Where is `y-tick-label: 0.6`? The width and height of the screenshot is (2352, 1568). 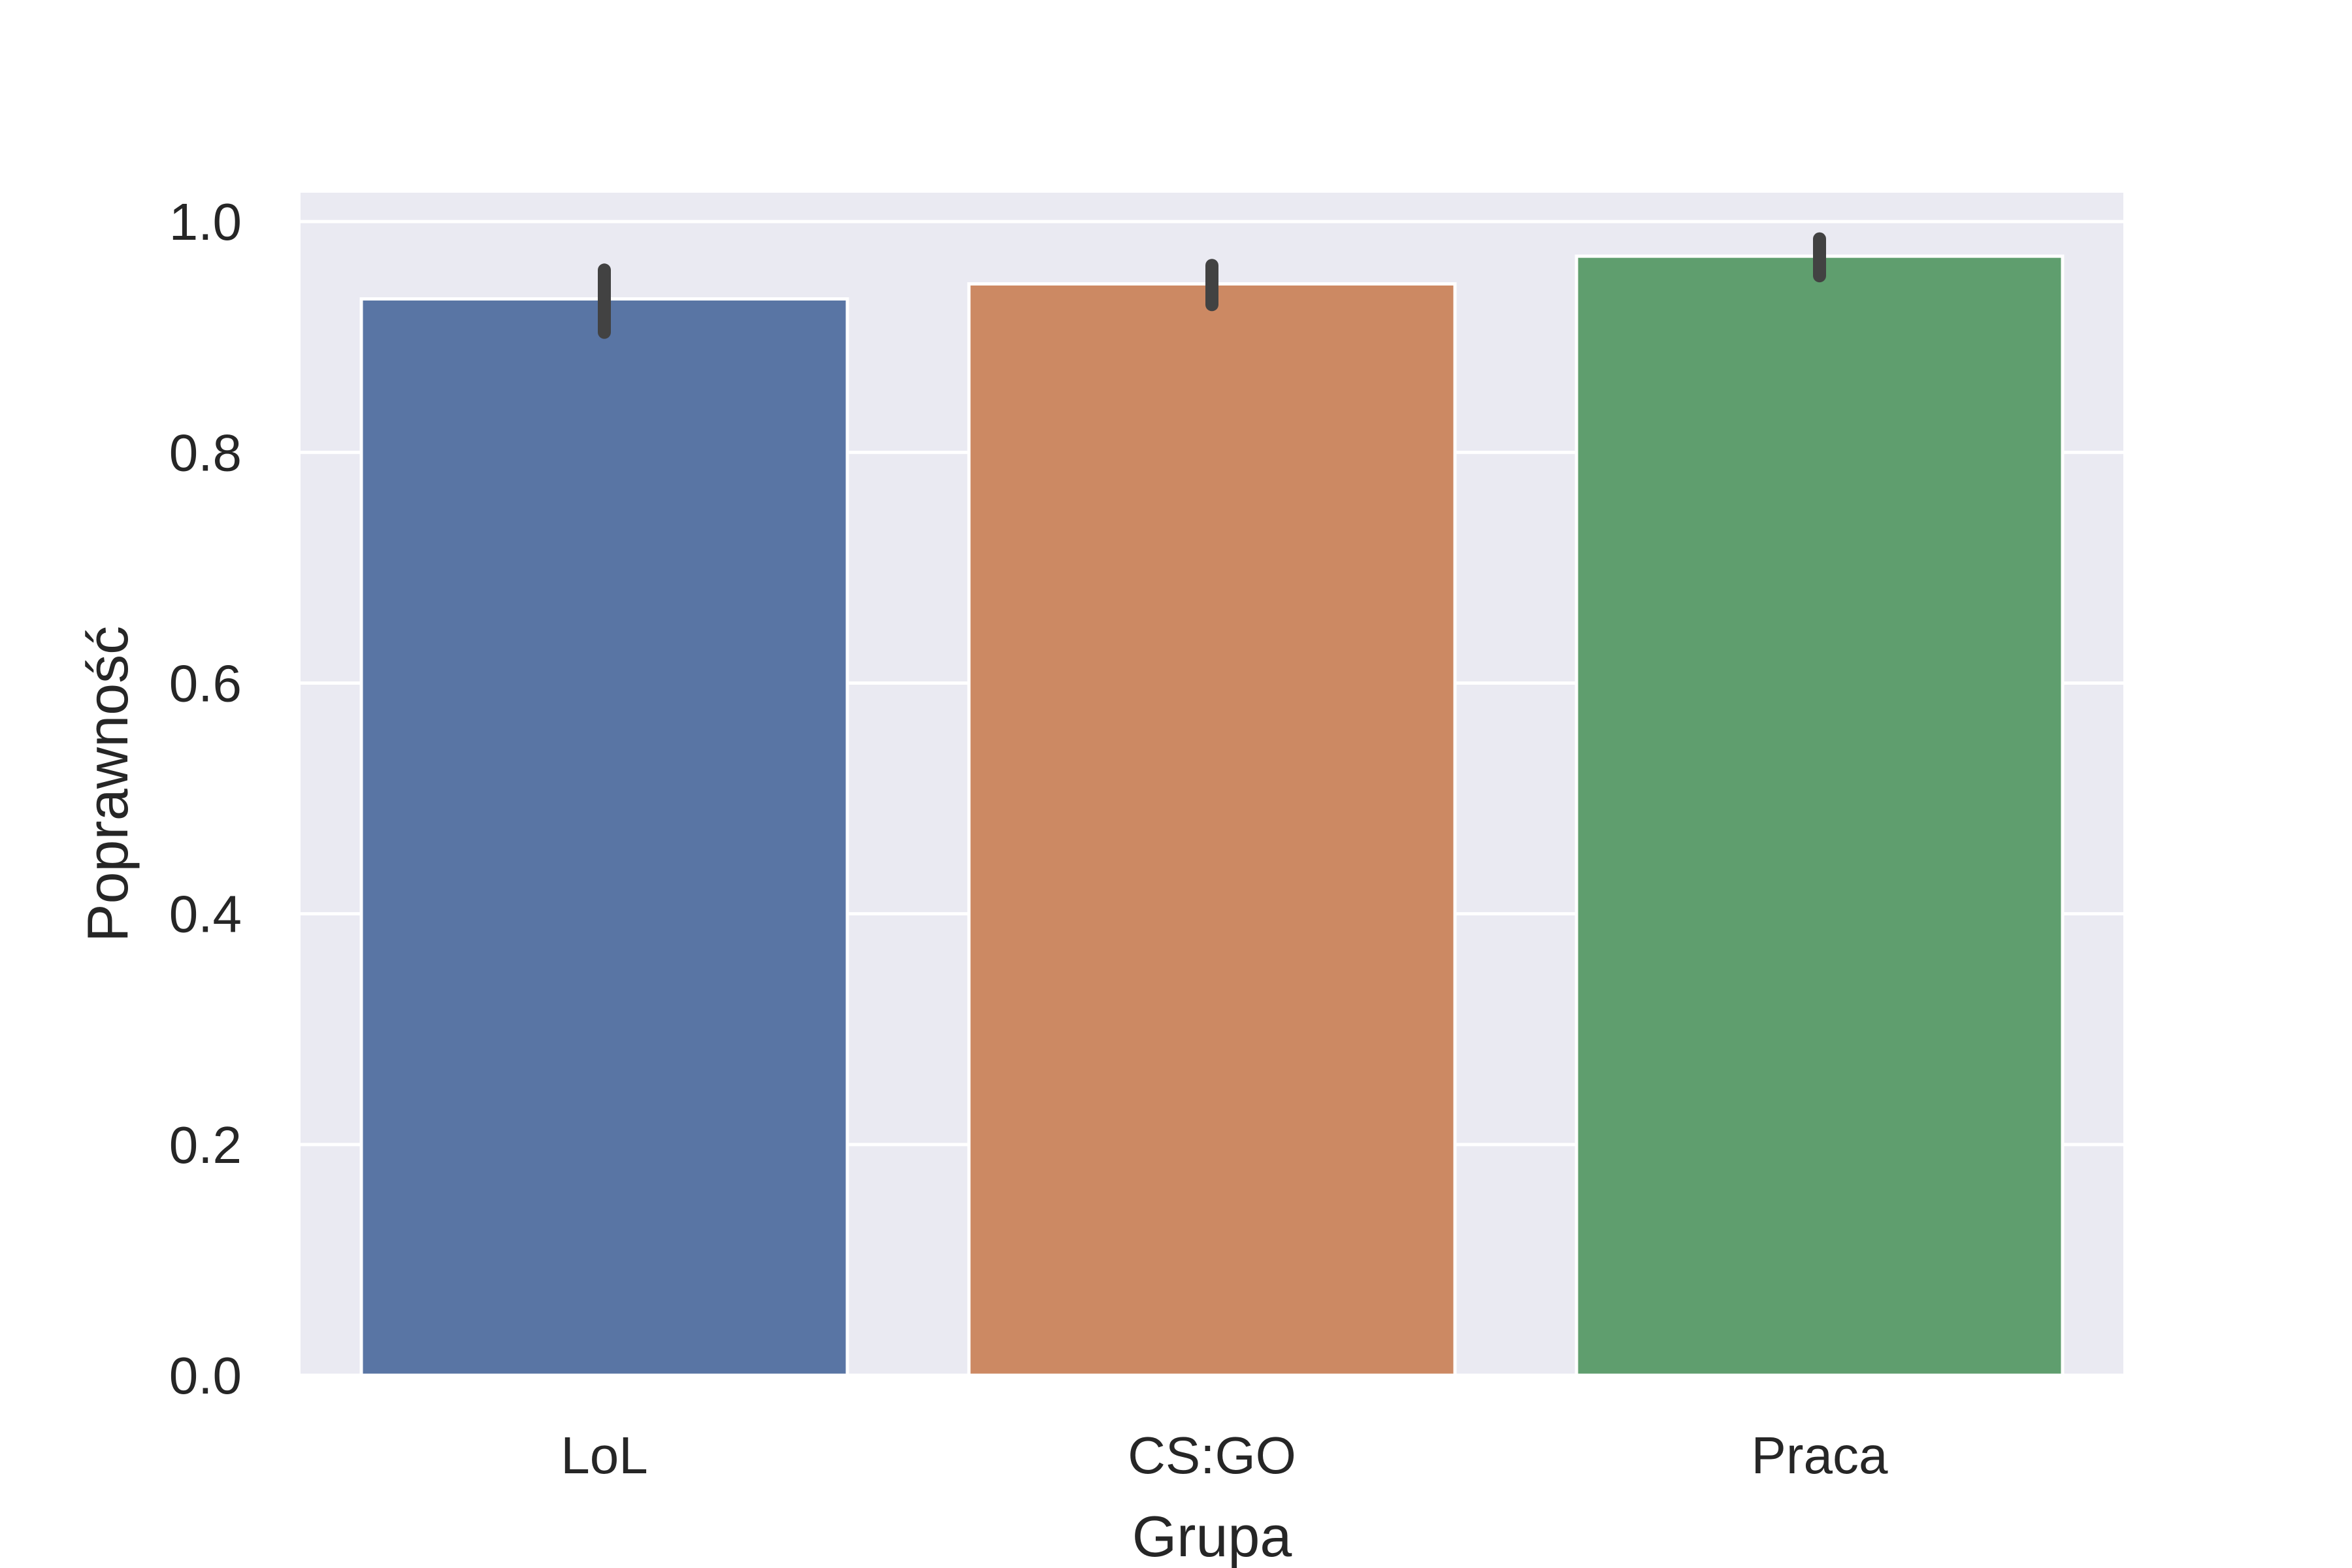 y-tick-label: 0.6 is located at coordinates (205, 683).